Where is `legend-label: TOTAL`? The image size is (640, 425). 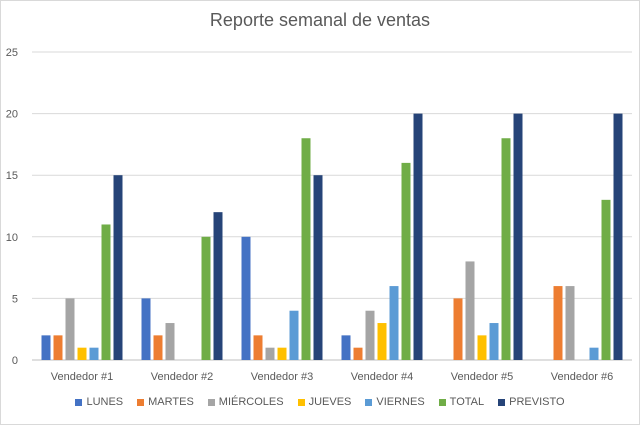
legend-label: TOTAL is located at coordinates (467, 402).